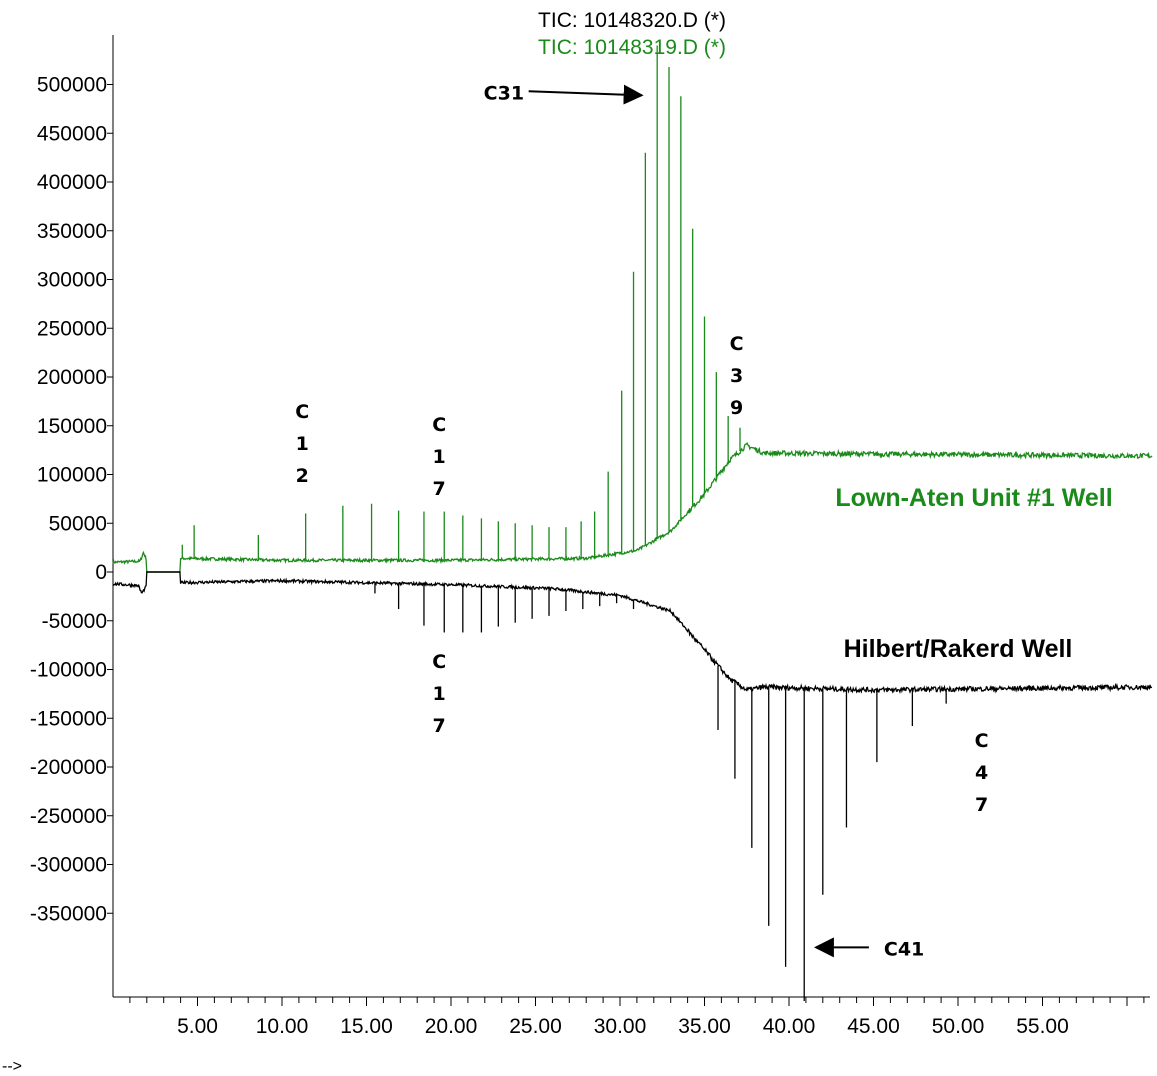 The image size is (1157, 1076). I want to click on x-tick-label: 50.00, so click(958, 1026).